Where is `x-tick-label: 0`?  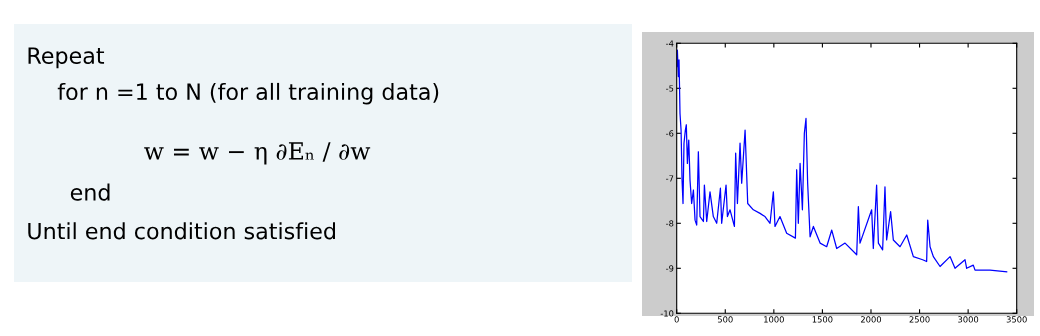 x-tick-label: 0 is located at coordinates (676, 319).